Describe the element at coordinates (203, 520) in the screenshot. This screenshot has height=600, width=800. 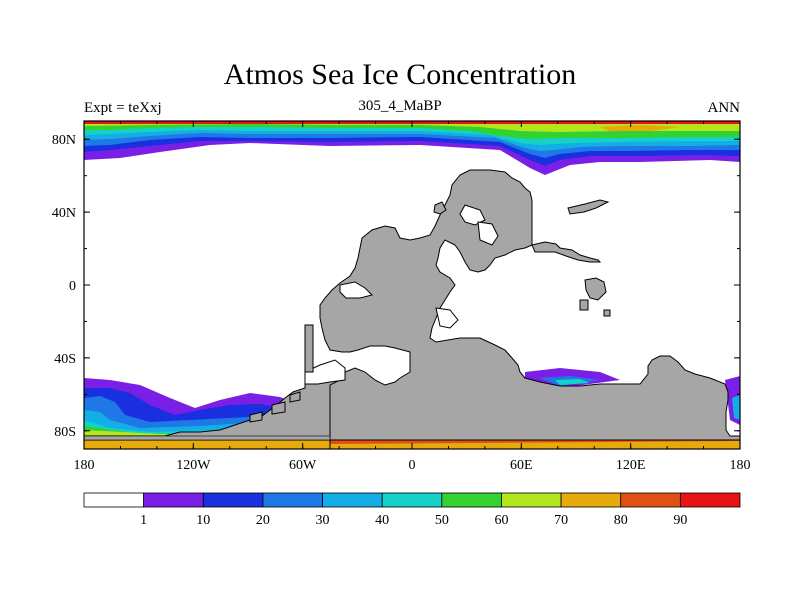
I see `colorbar-label: 10` at that location.